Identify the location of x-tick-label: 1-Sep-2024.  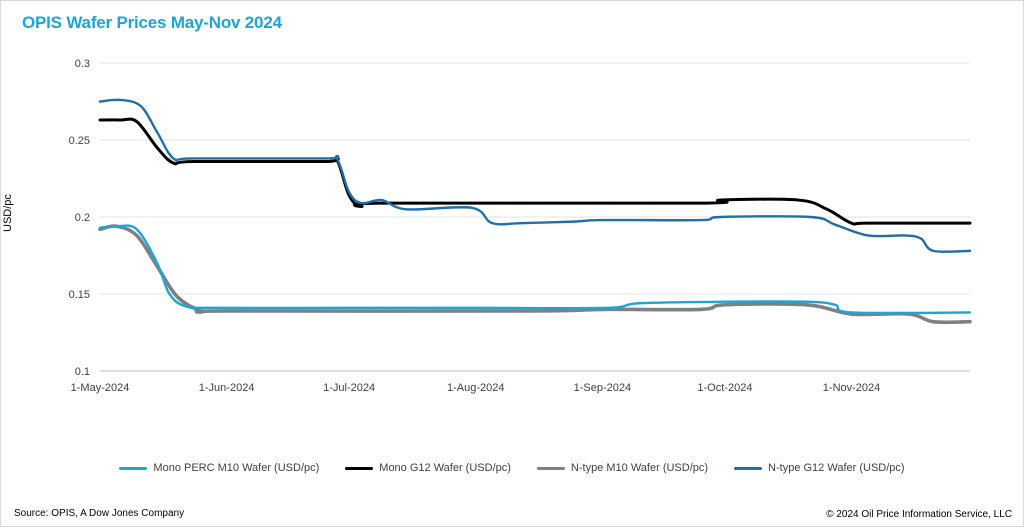
(603, 388).